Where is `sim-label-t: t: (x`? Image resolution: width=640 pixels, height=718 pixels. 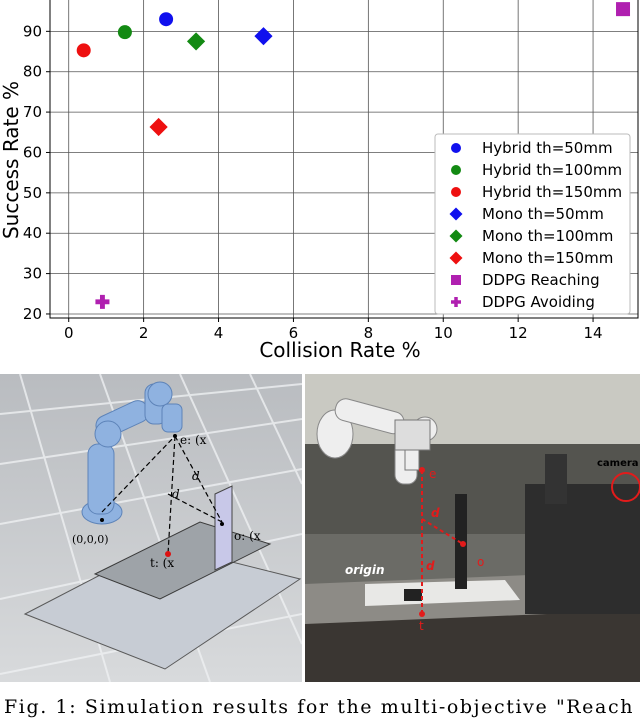
sim-label-t: t: (x is located at coordinates (162, 563).